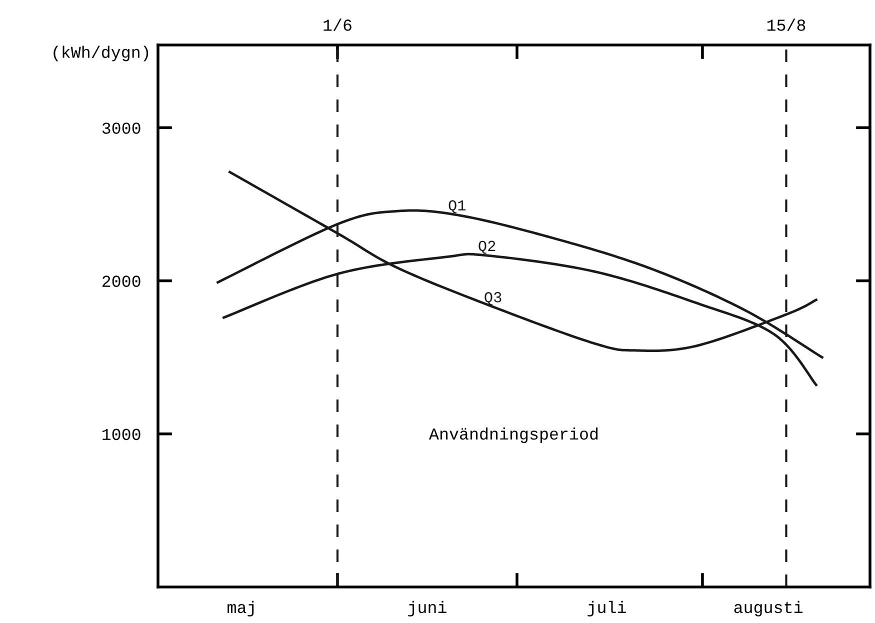 This screenshot has width=875, height=623. I want to click on y-tick-label: 3000, so click(121, 128).